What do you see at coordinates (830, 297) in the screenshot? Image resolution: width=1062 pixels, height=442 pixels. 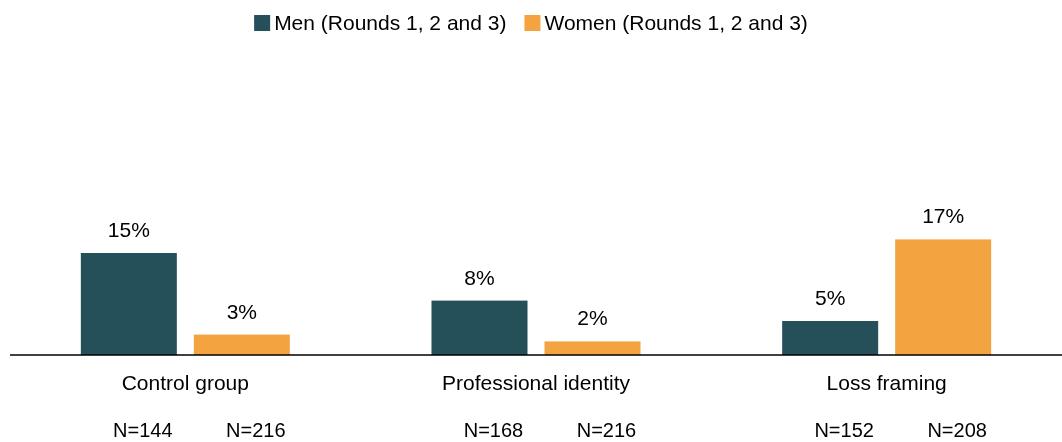 I see `data-label: 5%` at bounding box center [830, 297].